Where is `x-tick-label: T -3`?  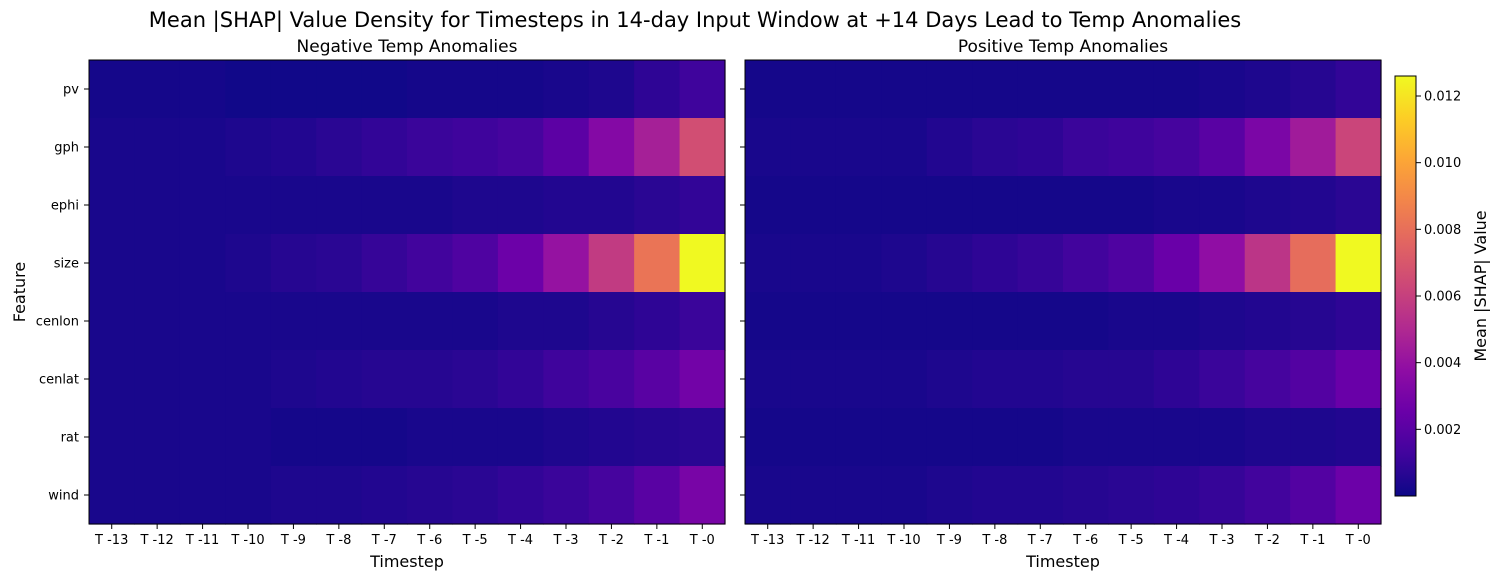
x-tick-label: T -3 is located at coordinates (565, 540).